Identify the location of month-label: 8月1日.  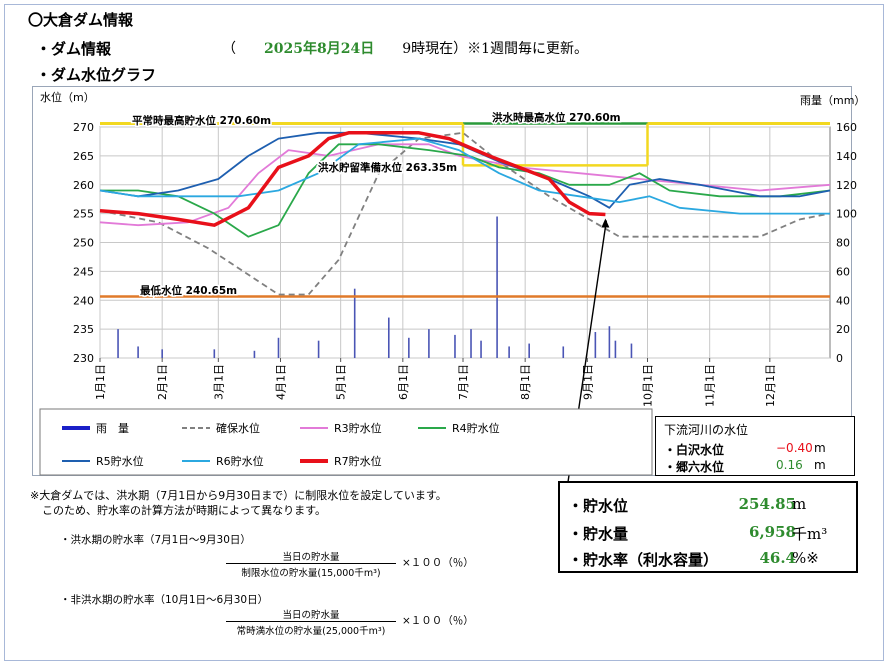
(525, 382).